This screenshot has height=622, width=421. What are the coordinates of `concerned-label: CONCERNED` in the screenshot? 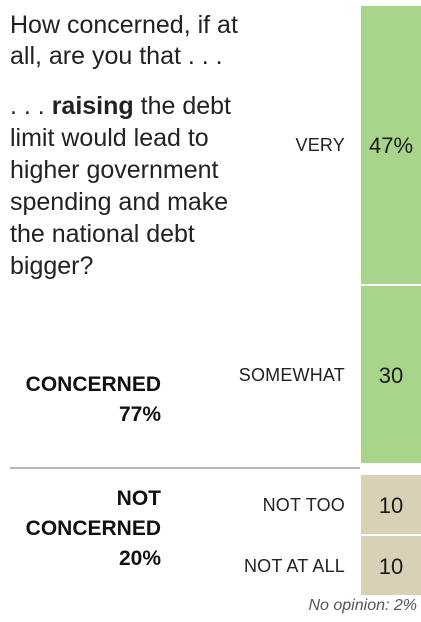 It's located at (93, 384).